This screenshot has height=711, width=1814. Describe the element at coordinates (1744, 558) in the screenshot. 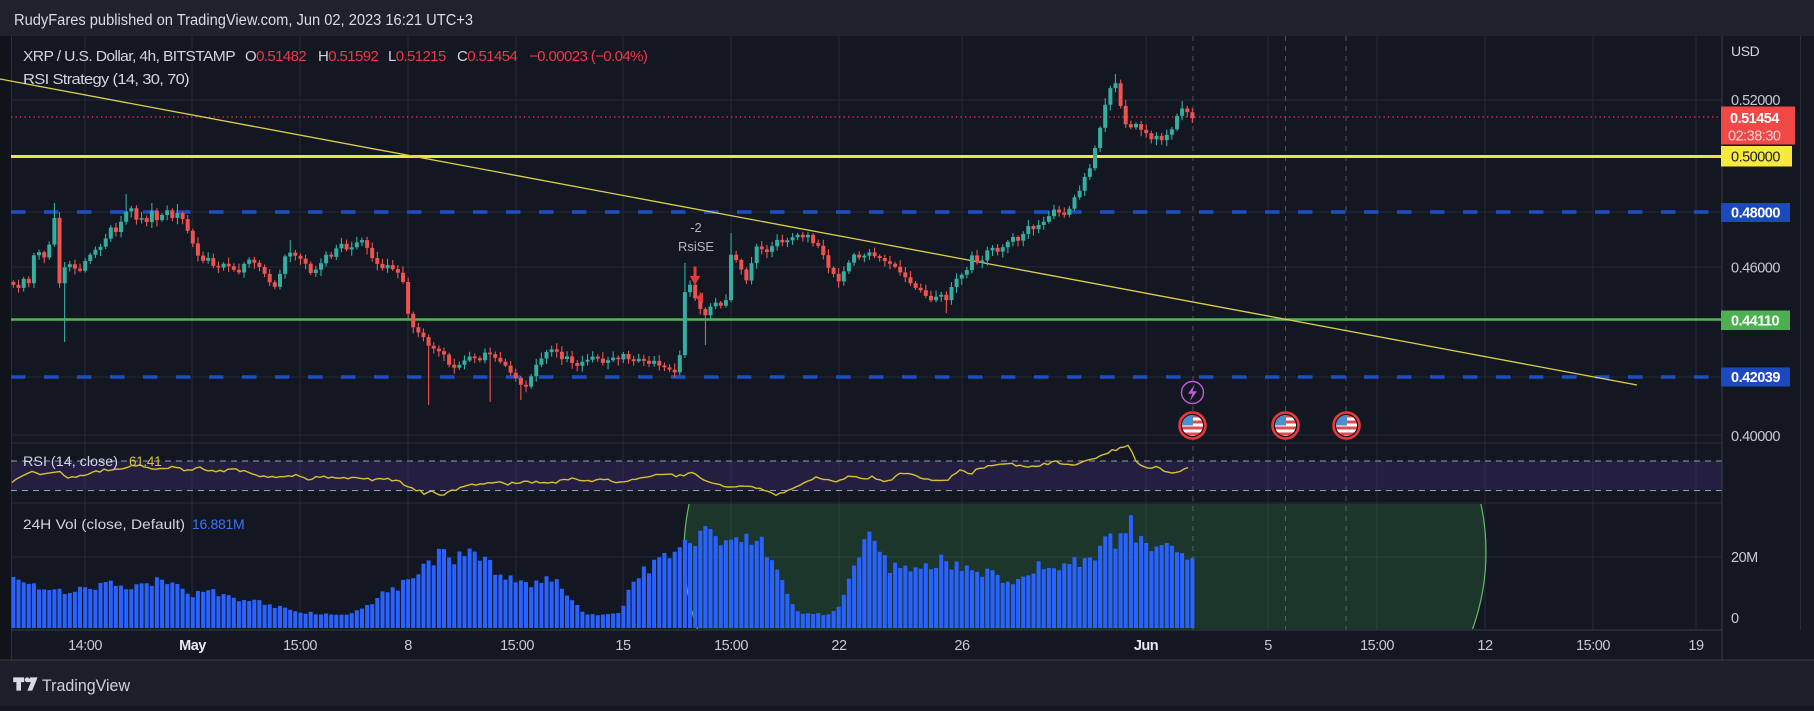

I see `svg-text: 20M` at that location.